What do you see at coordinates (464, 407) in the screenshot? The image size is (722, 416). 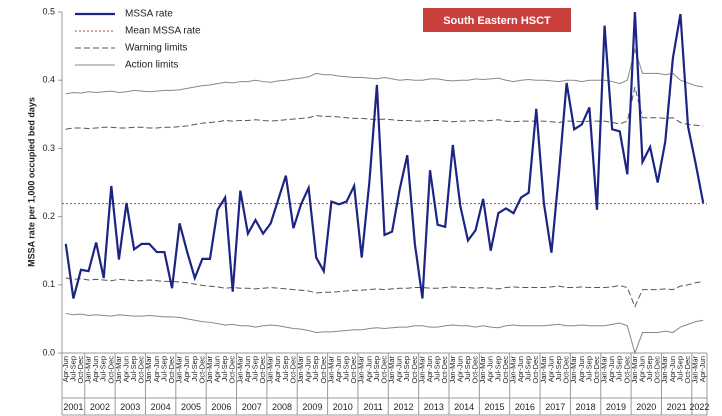 I see `year-label: 2014` at bounding box center [464, 407].